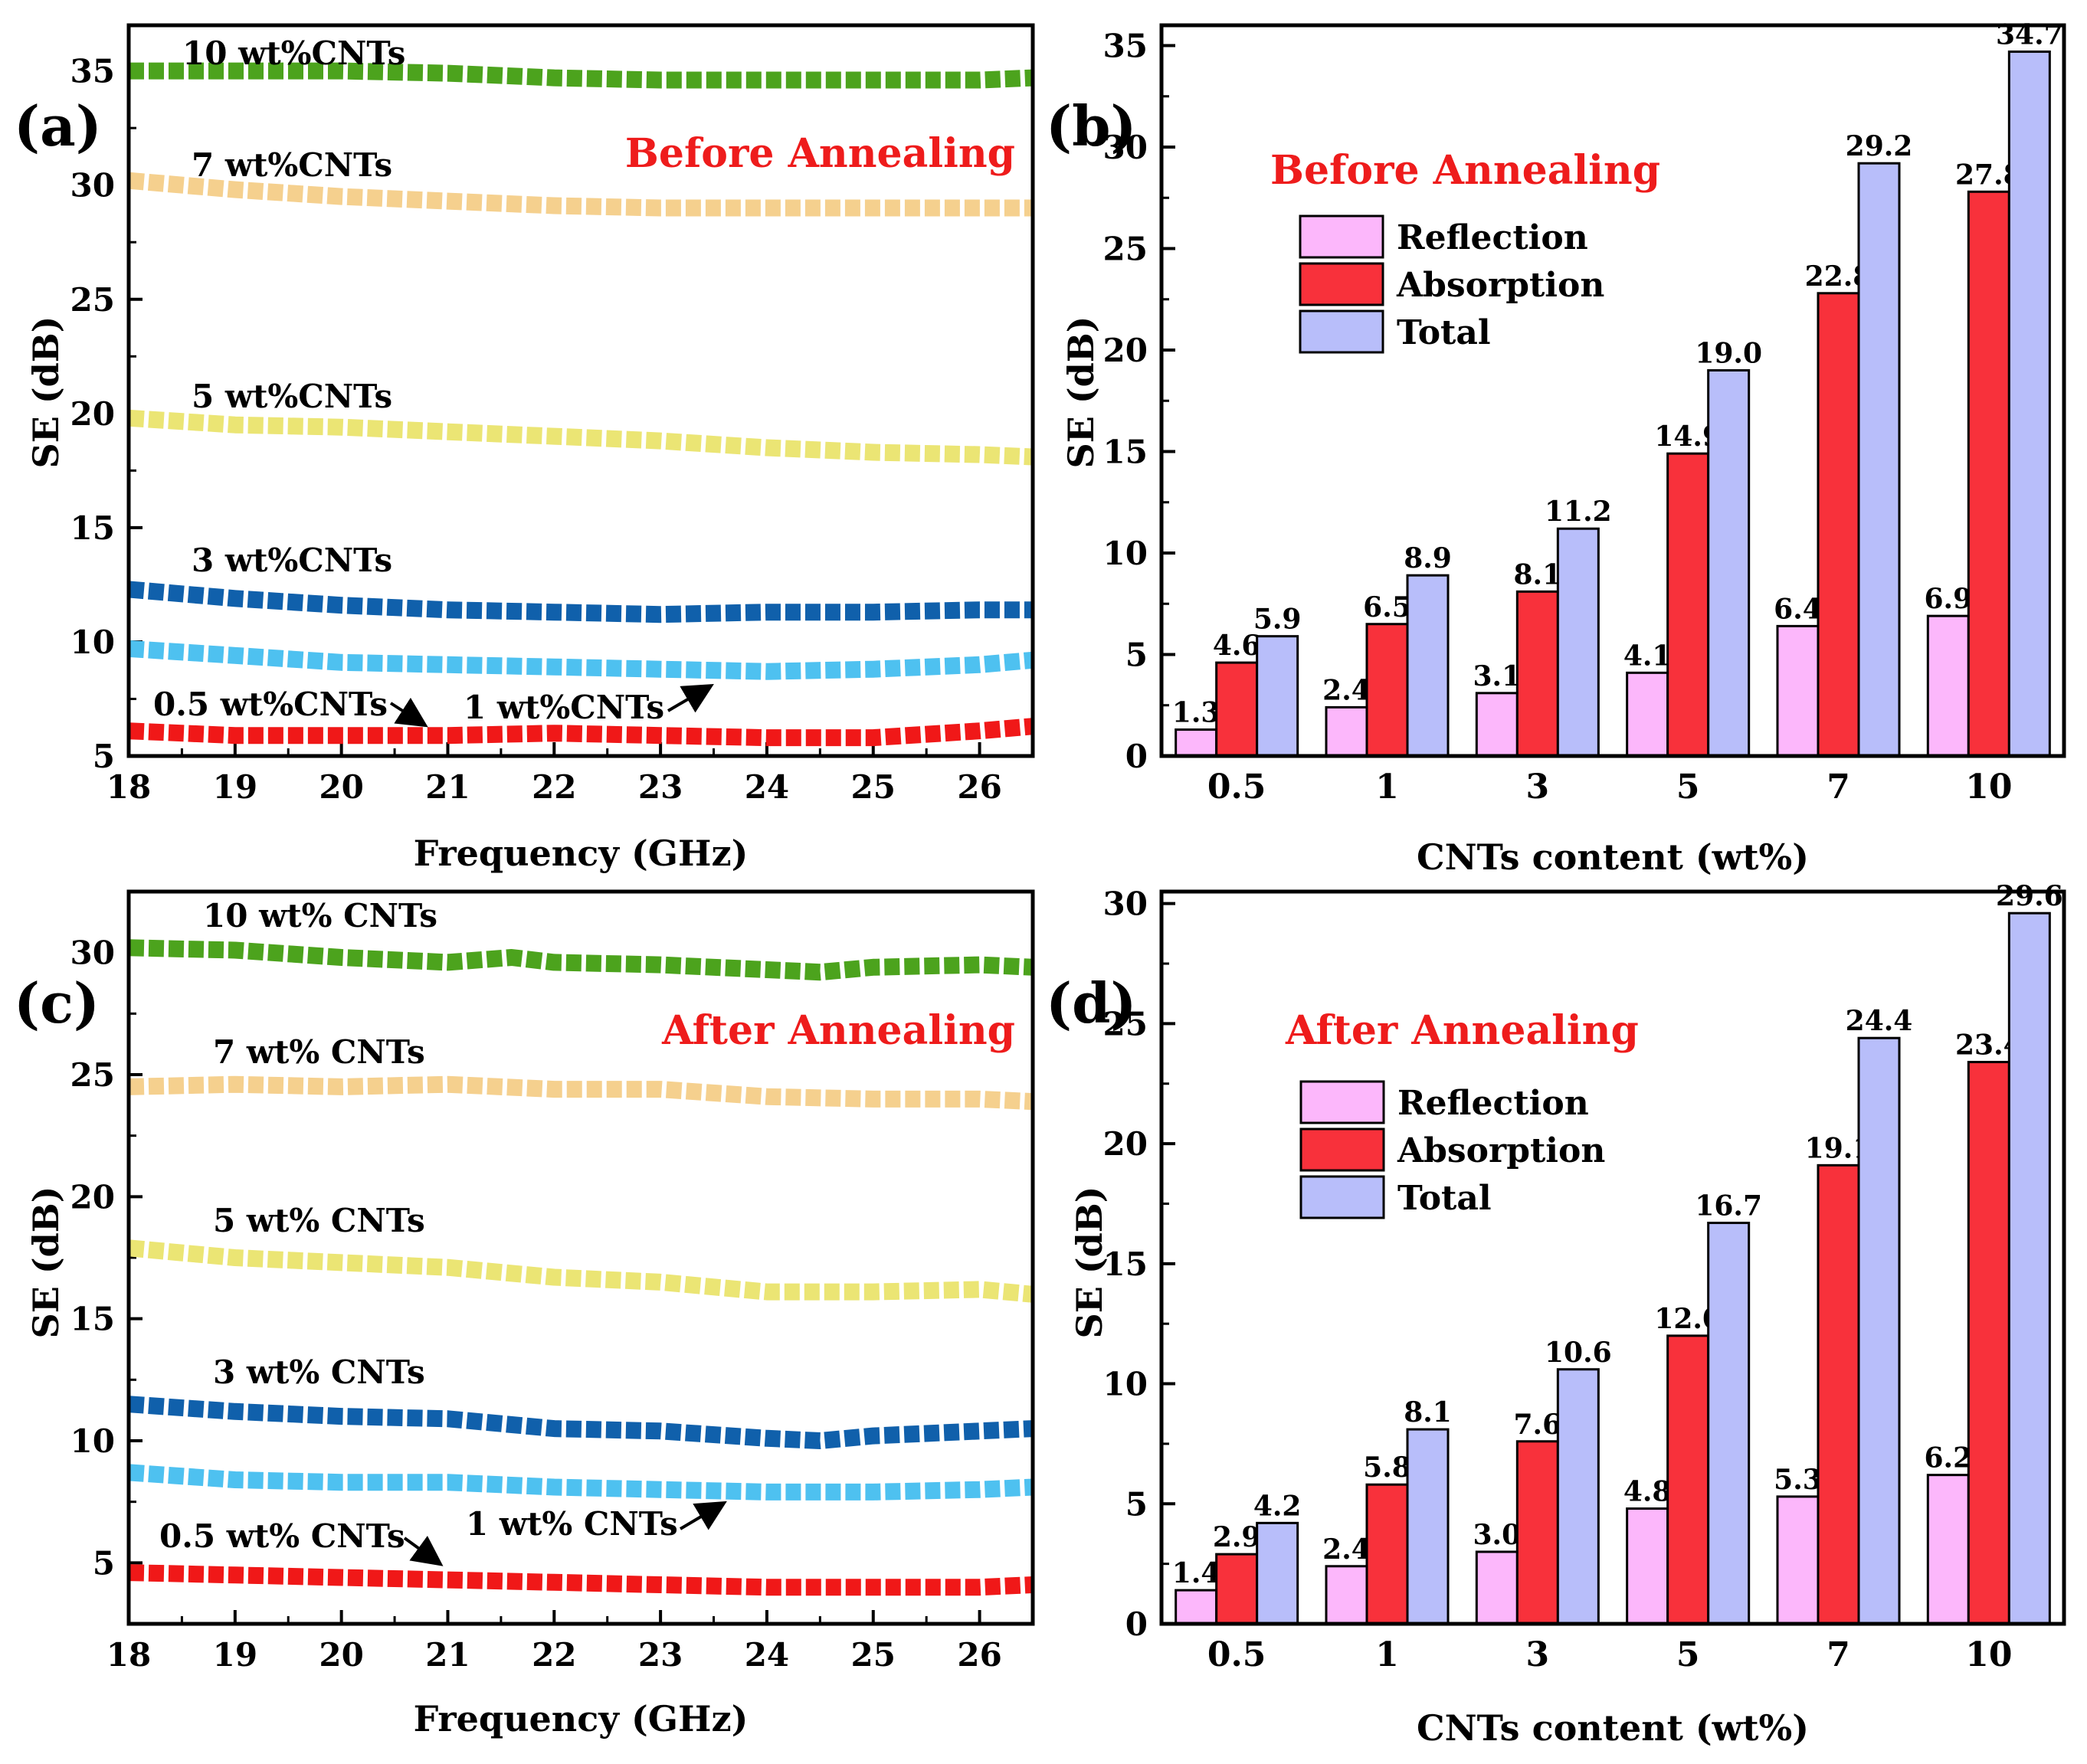 This screenshot has height=1764, width=2087. What do you see at coordinates (1091, 126) in the screenshot?
I see `panel-b-letter: (b)` at bounding box center [1091, 126].